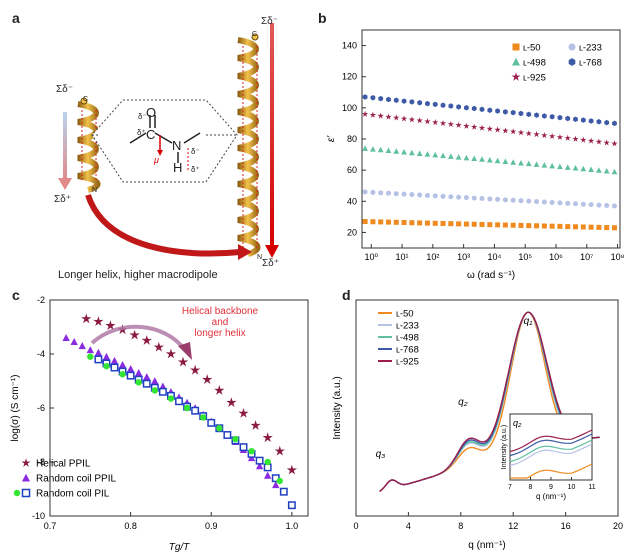  Describe the element at coordinates (220, 311) in the screenshot. I see `chart-c-annotation: Helical backbone` at that location.